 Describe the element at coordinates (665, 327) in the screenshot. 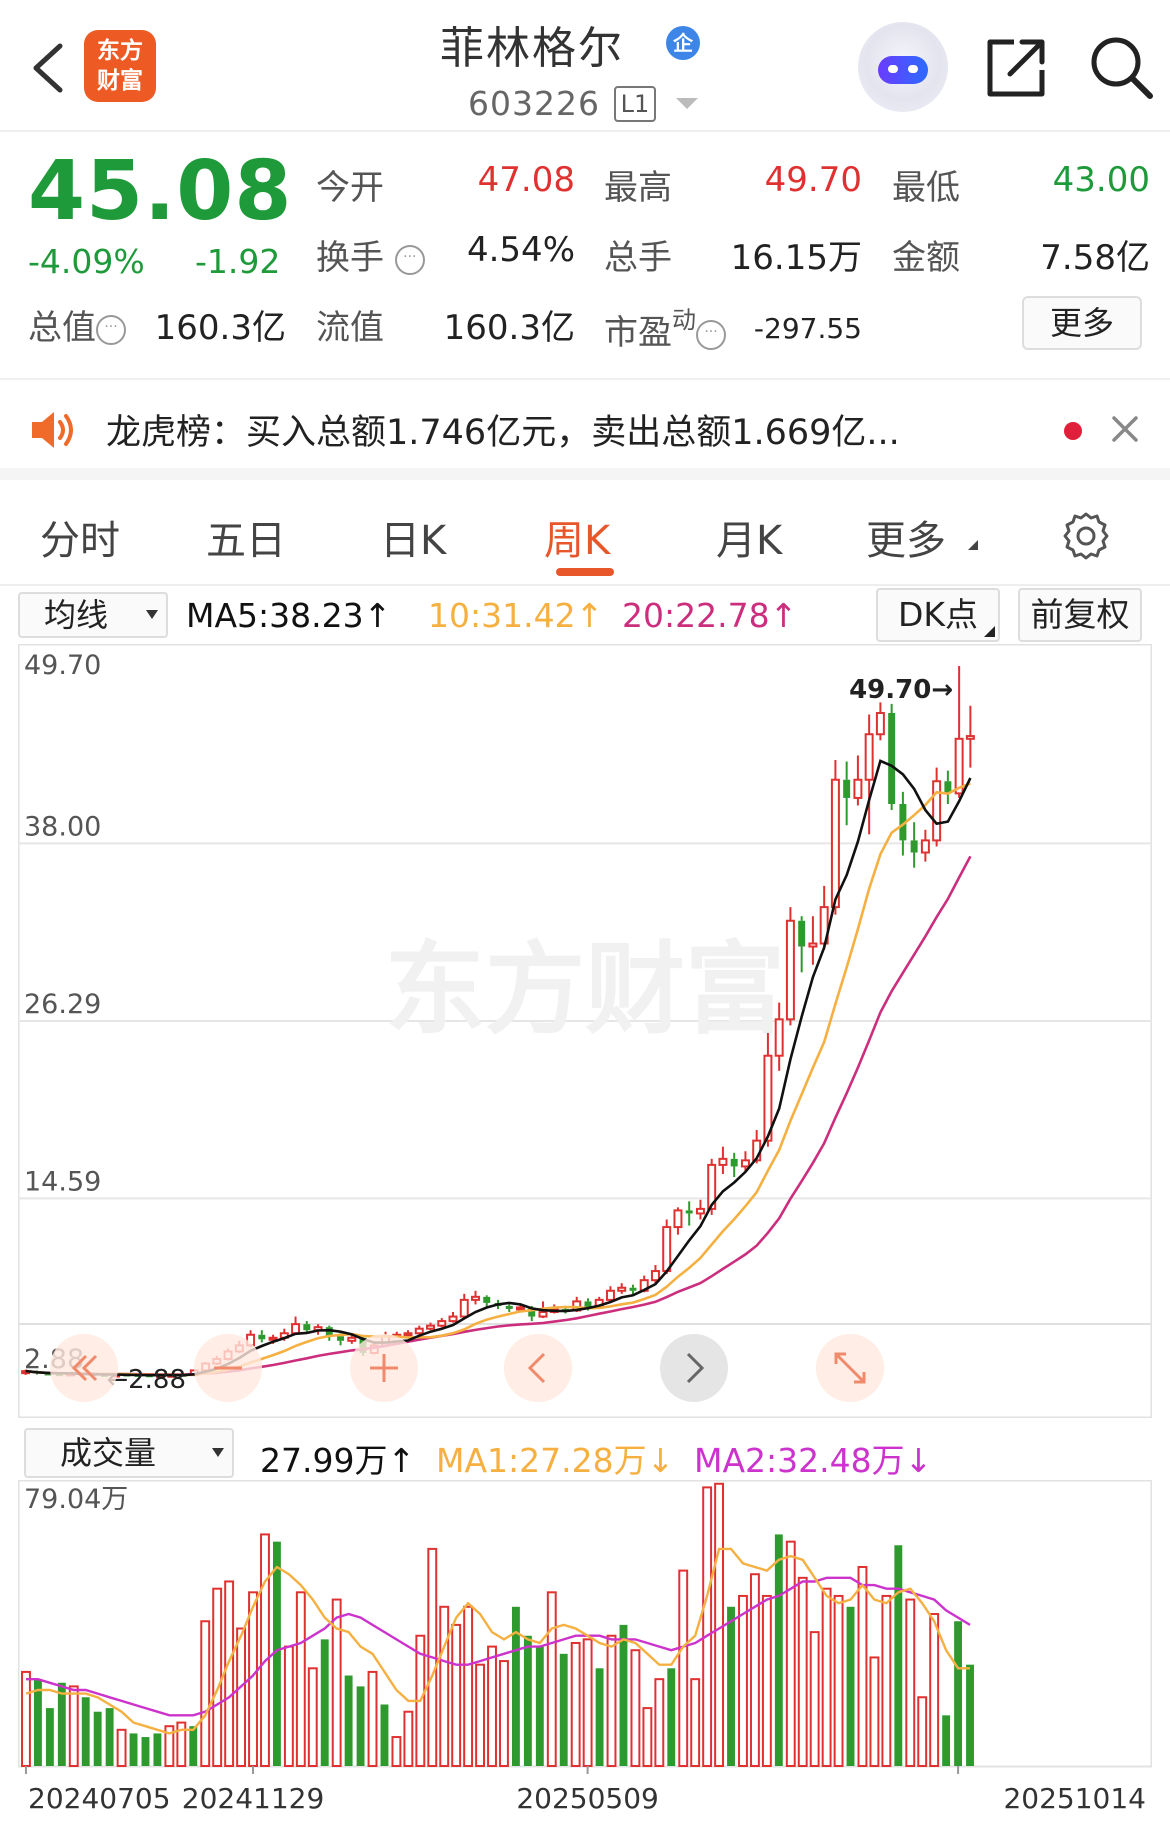

I see `pe-label: 市盈动 ···` at that location.